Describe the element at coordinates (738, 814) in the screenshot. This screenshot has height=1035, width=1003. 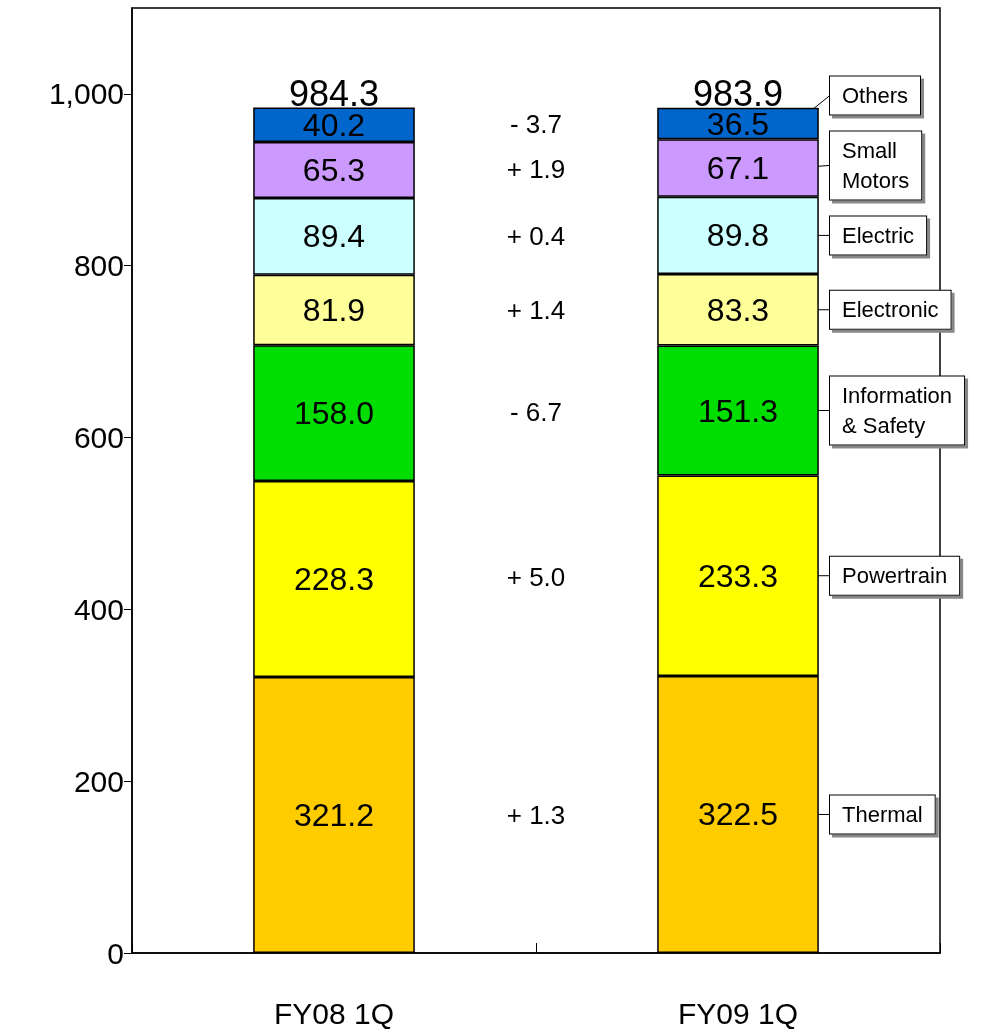
I see `data-label: 322.5` at that location.